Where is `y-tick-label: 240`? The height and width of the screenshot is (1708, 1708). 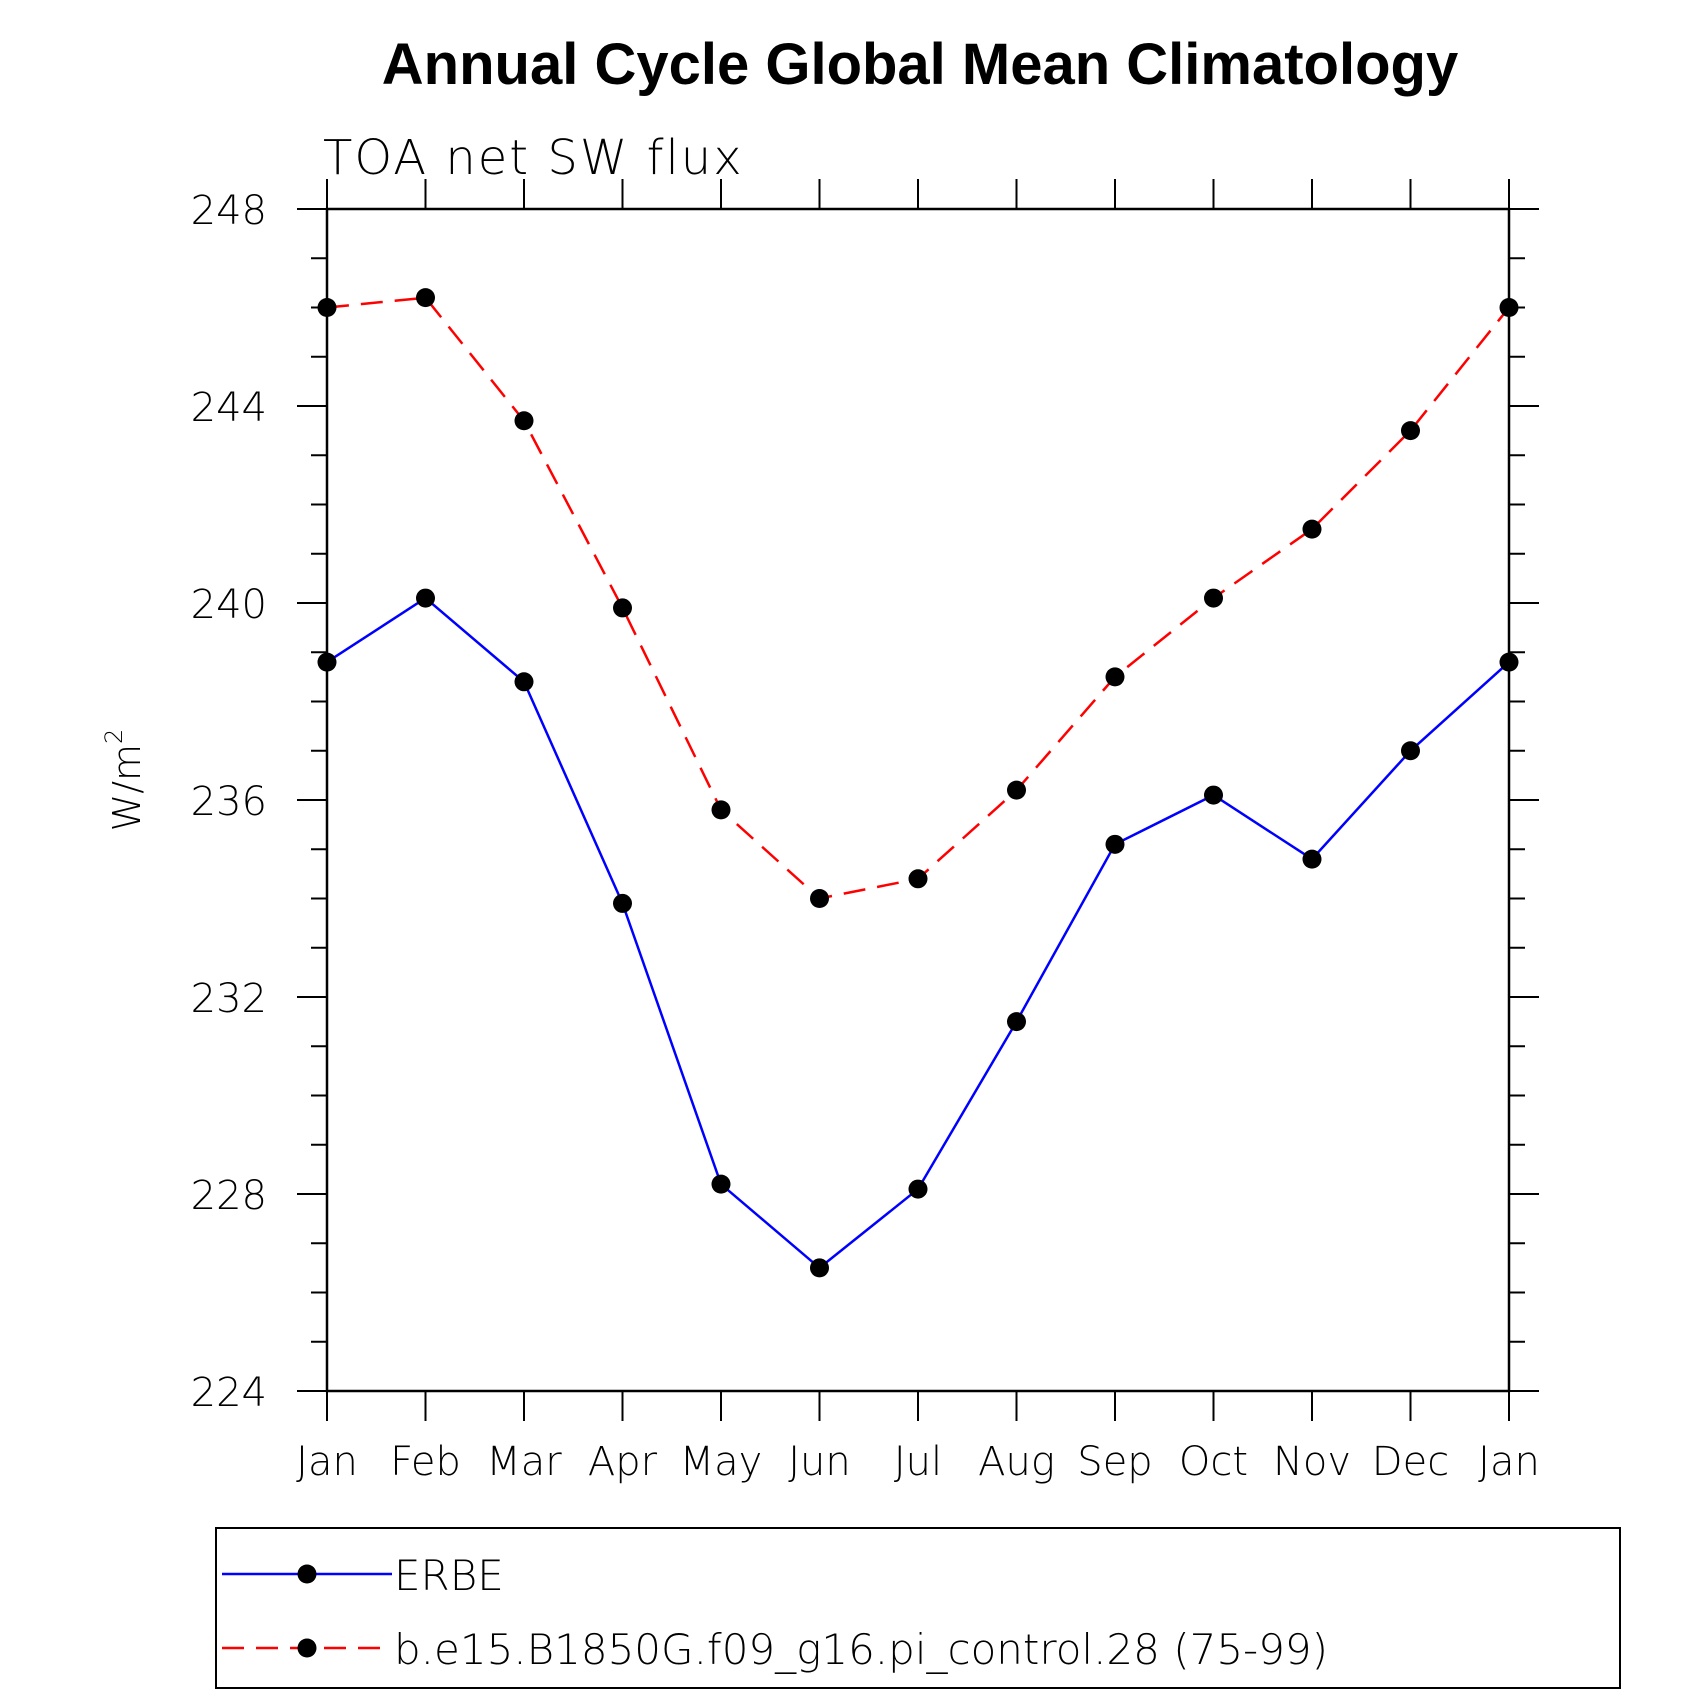 y-tick-label: 240 is located at coordinates (229, 605).